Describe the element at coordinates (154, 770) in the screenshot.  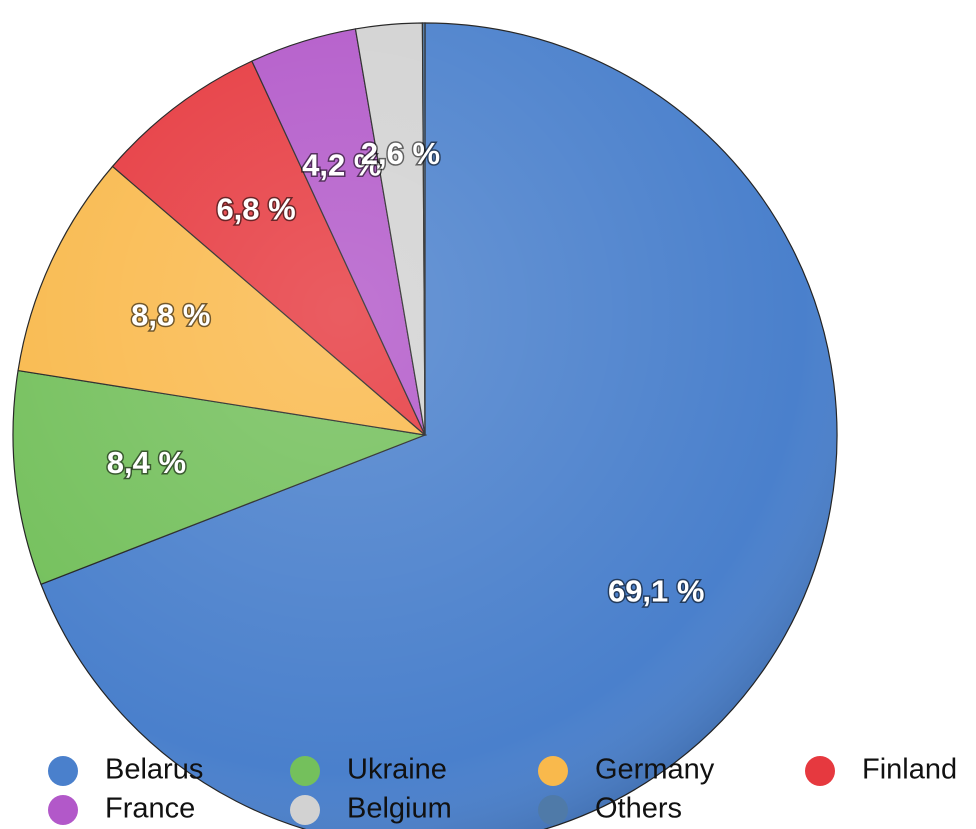
I see `legend-label: Belarus` at that location.